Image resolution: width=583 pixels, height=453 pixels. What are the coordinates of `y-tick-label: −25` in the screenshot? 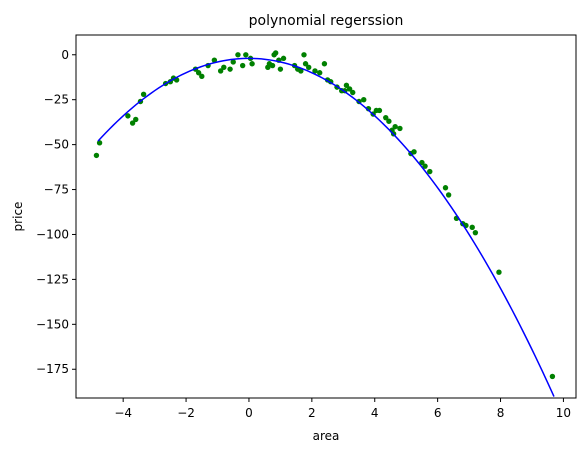 It's located at (56, 100).